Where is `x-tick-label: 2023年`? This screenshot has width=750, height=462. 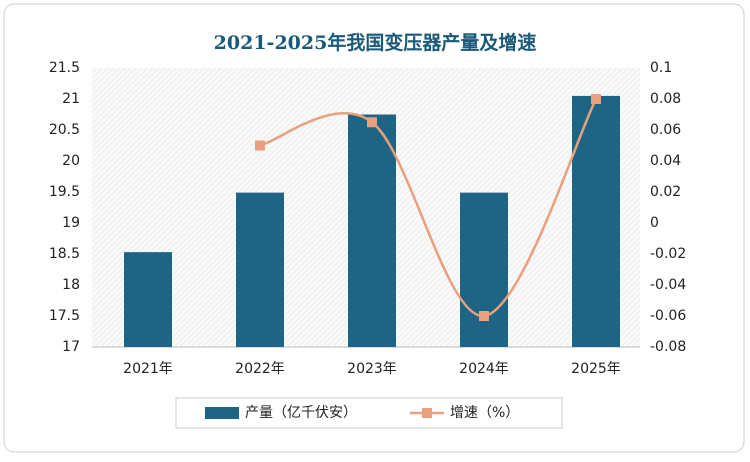
x-tick-label: 2023年 is located at coordinates (372, 369).